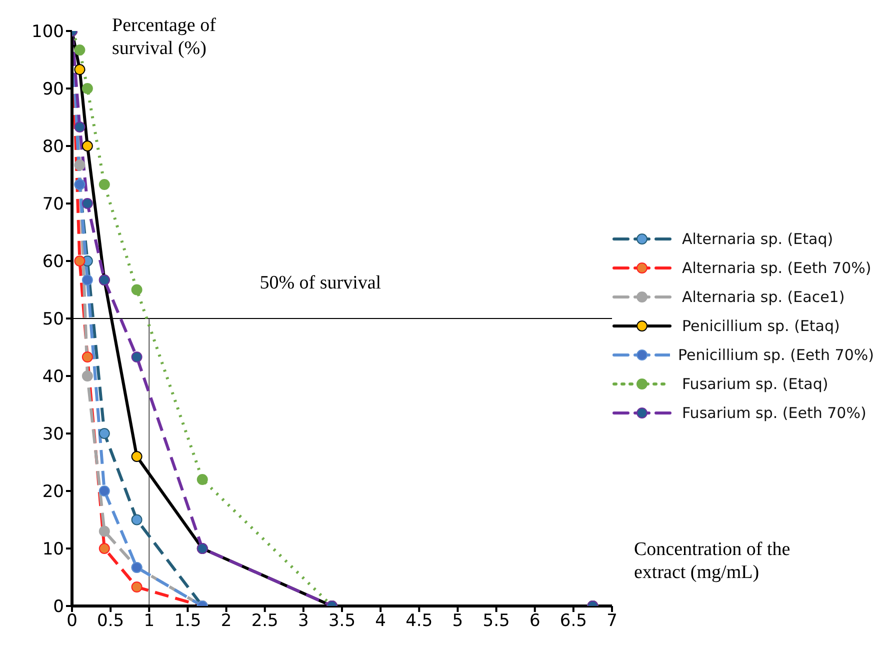  I want to click on y-tick-label: 40, so click(53, 377).